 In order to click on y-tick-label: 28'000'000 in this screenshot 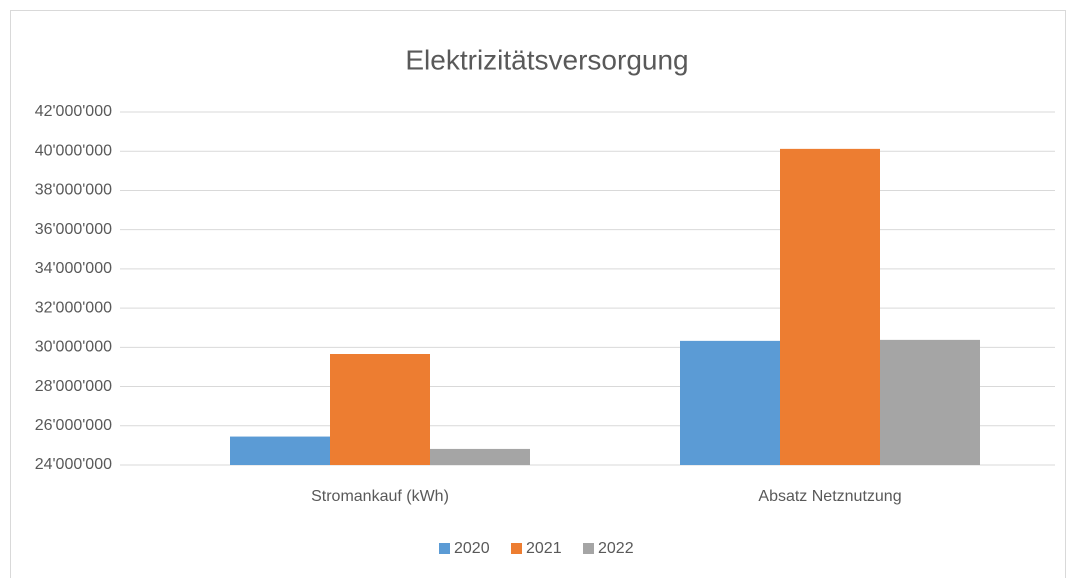, I will do `click(73, 386)`.